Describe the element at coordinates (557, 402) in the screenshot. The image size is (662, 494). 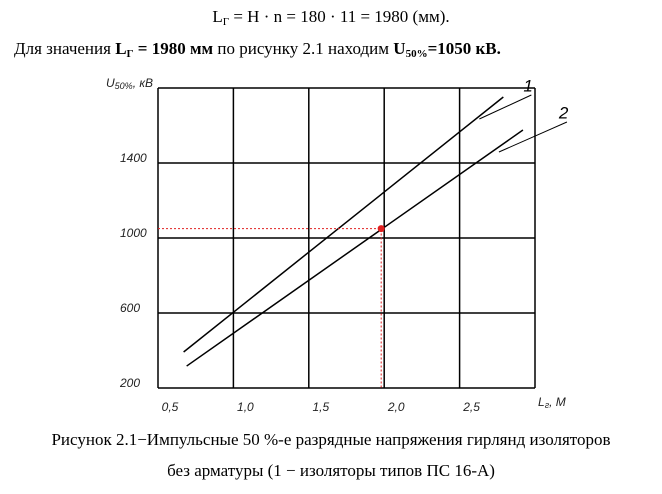
I see `rest: , М` at that location.